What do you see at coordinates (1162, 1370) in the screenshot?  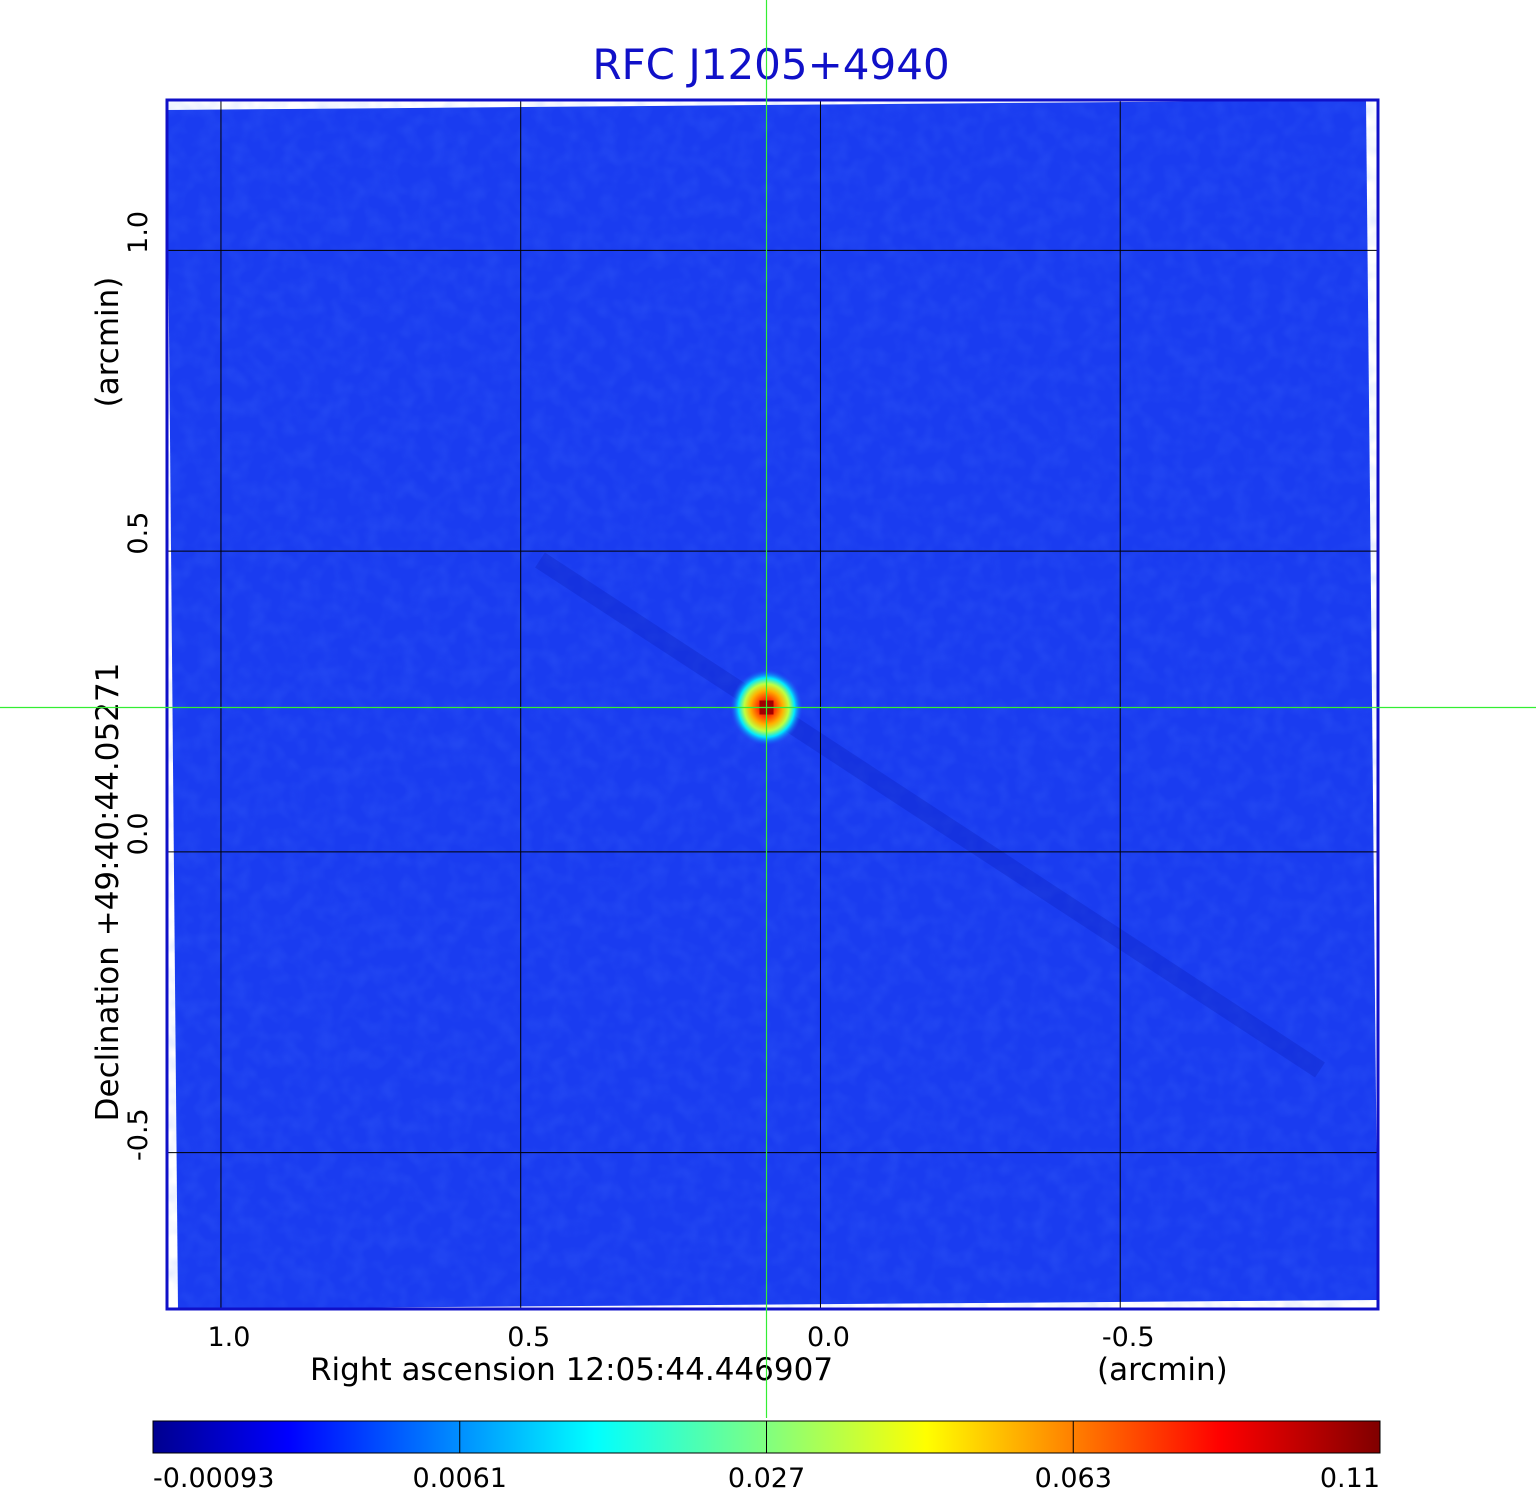 I see `x-axis-unit: (arcmin)` at bounding box center [1162, 1370].